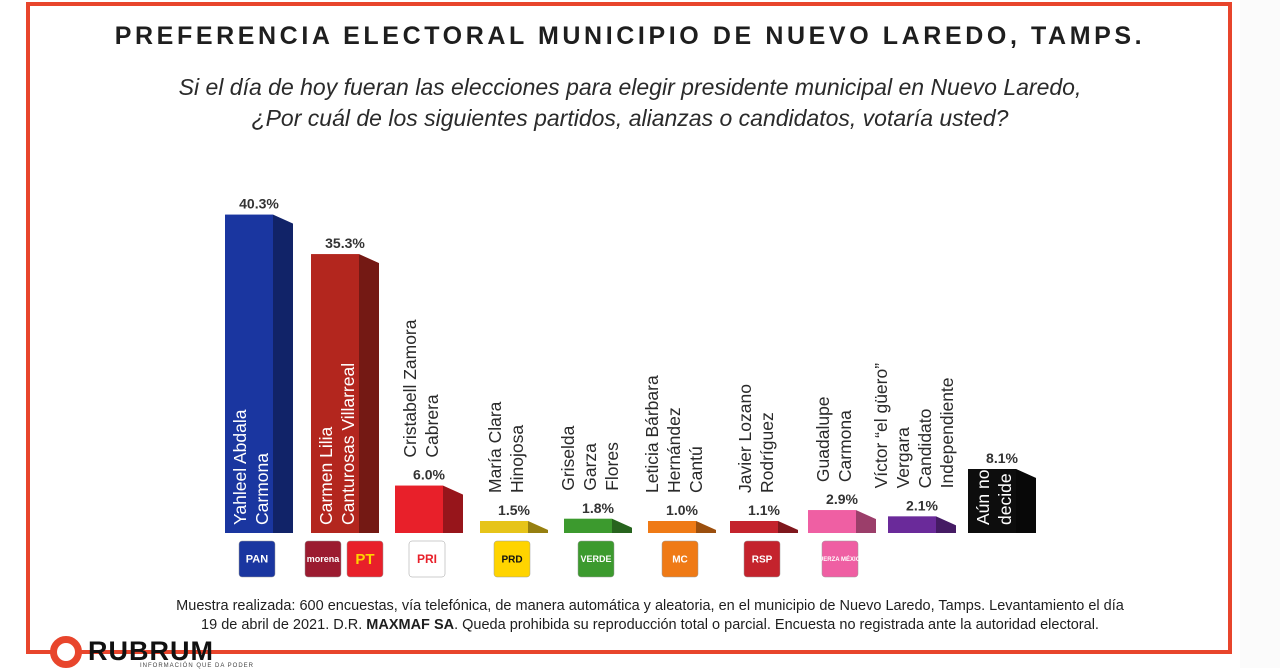 The height and width of the screenshot is (669, 1280). I want to click on category-label: Leticia Bárbara, so click(652, 434).